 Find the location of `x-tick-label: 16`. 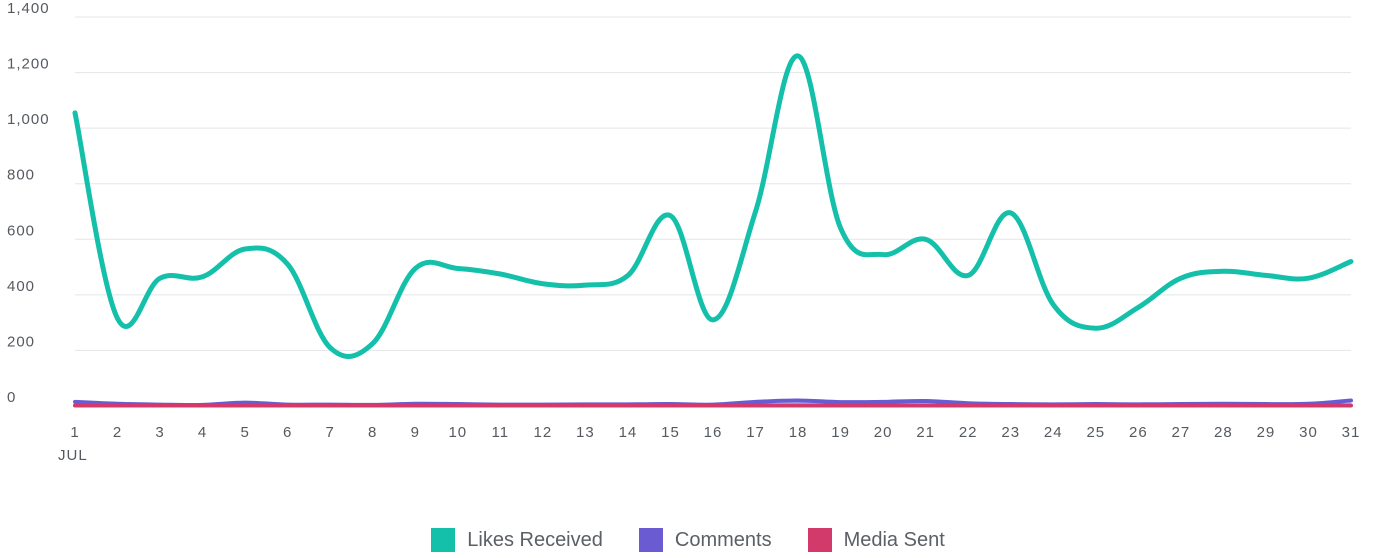

x-tick-label: 16 is located at coordinates (713, 432).